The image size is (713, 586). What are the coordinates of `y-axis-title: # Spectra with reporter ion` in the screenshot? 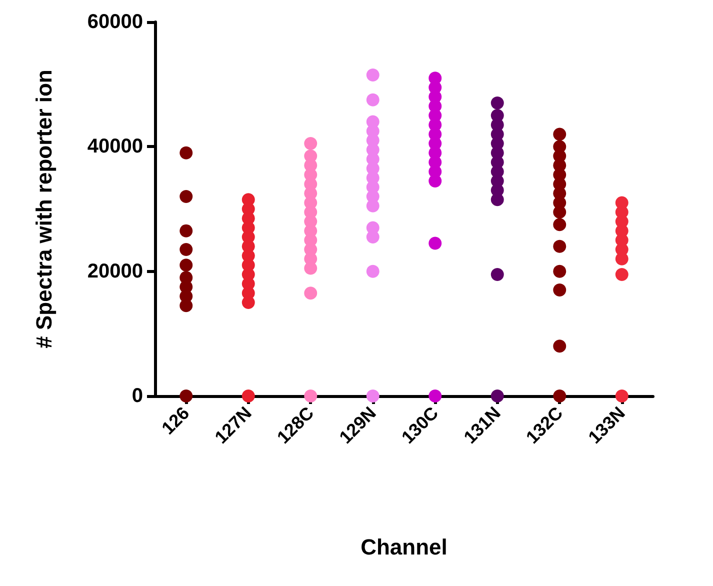 It's located at (44, 209).